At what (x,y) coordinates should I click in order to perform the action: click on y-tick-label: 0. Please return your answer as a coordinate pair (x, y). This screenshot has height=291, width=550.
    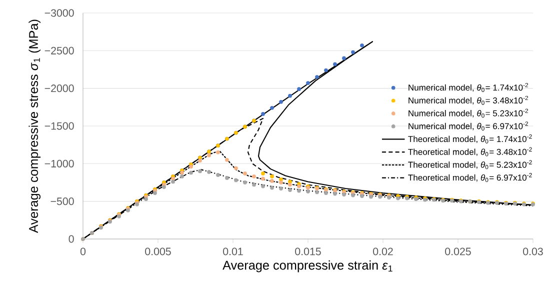
    Looking at the image, I should click on (71, 239).